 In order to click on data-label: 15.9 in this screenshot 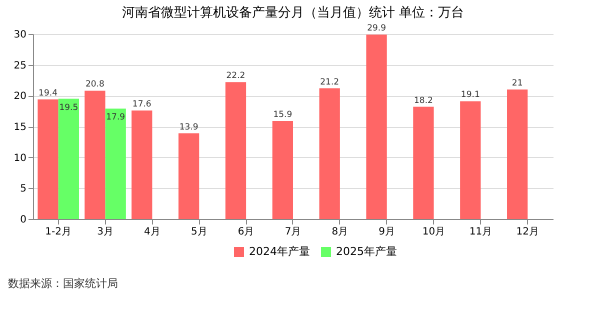, I will do `click(282, 115)`.